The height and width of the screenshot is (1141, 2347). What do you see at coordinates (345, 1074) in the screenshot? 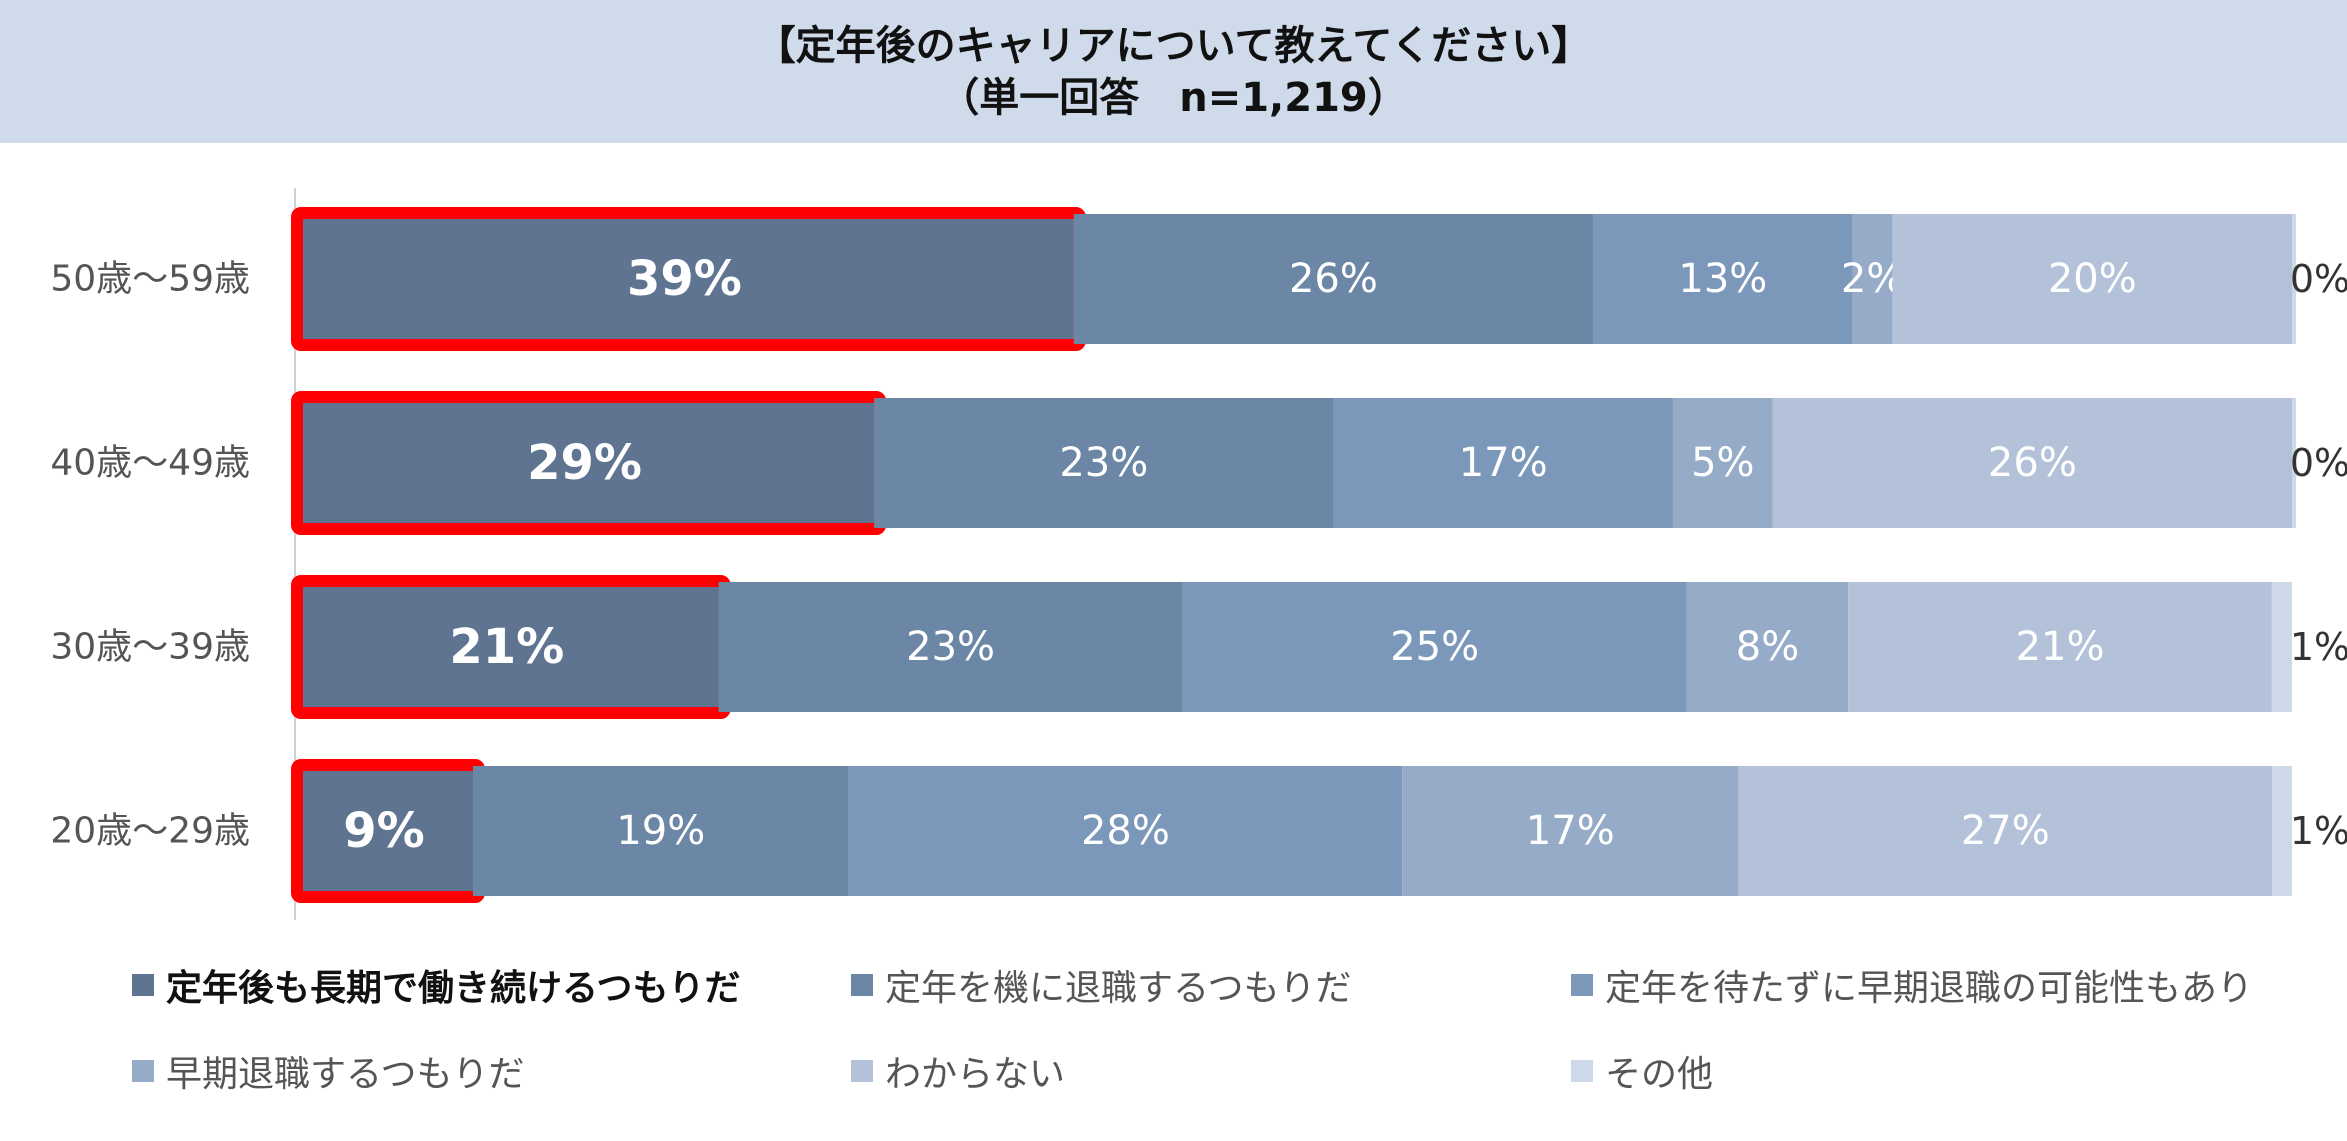
I see `legend-label: 早期退職するつもりだ` at bounding box center [345, 1074].